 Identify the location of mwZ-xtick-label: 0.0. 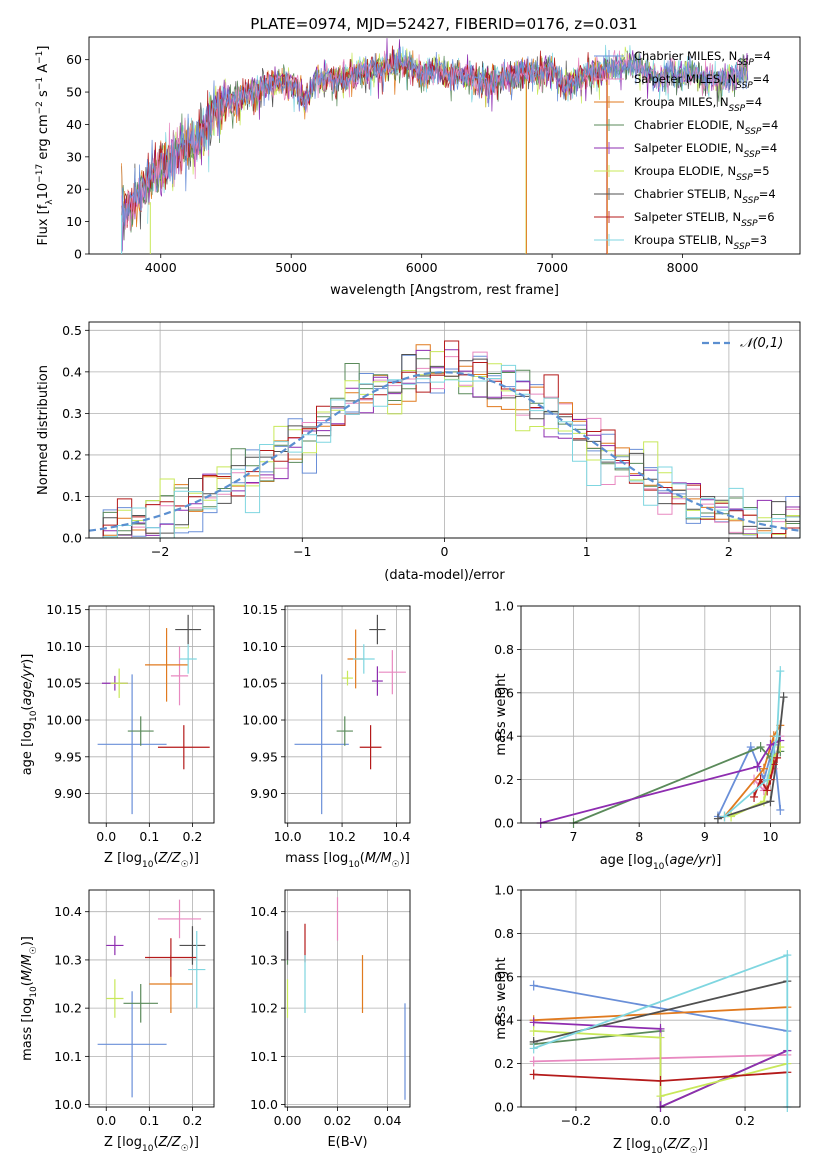
(661, 1120).